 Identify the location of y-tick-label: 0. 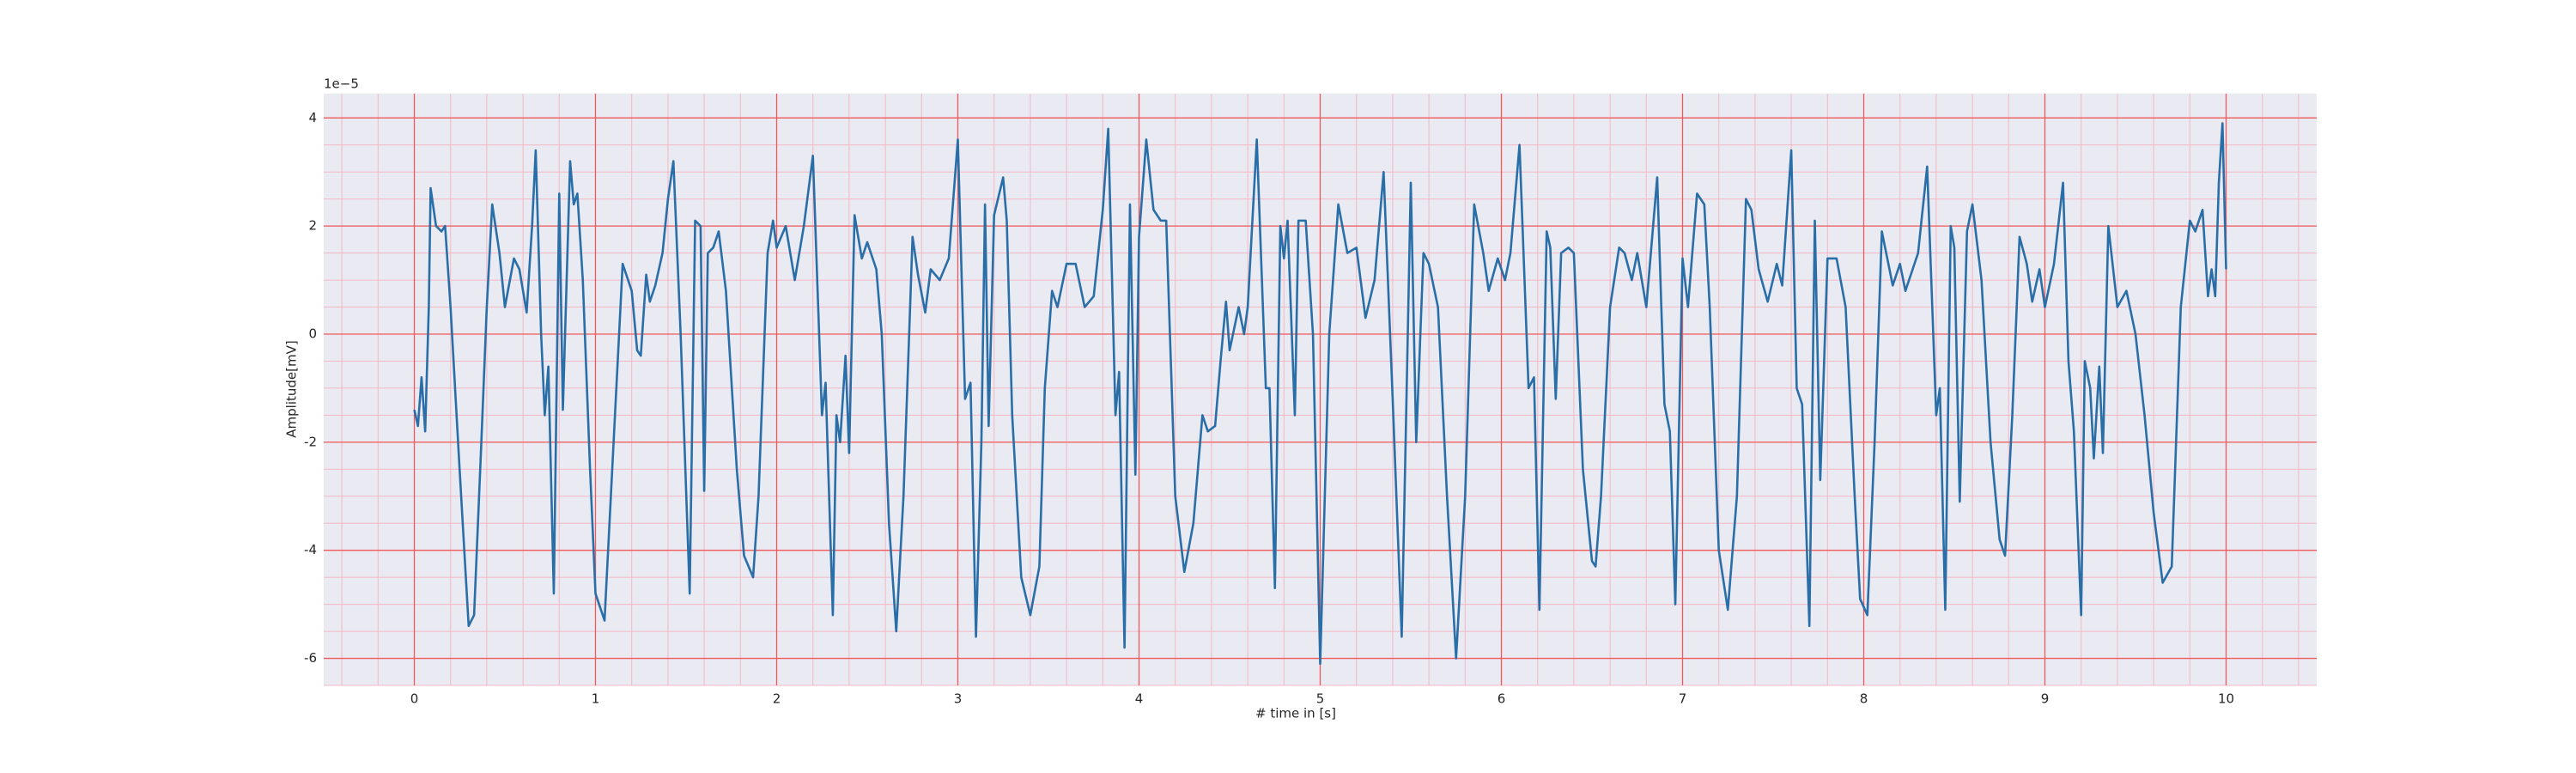
(312, 334).